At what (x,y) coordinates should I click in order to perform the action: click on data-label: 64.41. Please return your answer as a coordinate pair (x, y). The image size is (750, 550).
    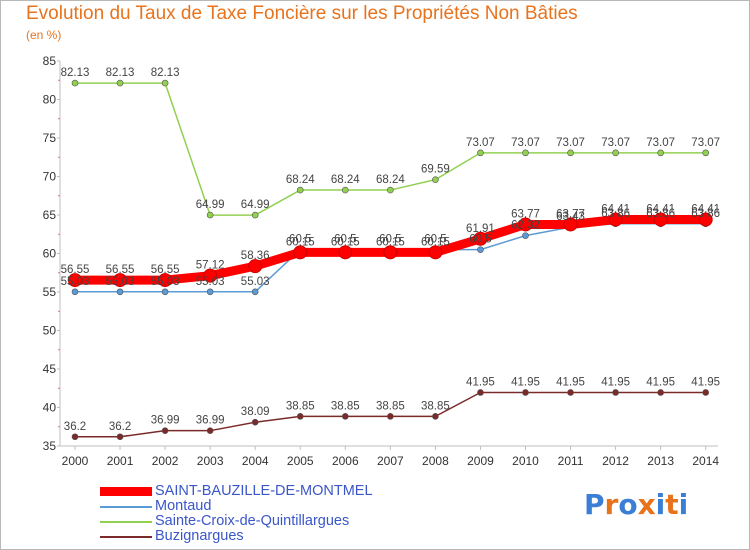
    Looking at the image, I should click on (660, 210).